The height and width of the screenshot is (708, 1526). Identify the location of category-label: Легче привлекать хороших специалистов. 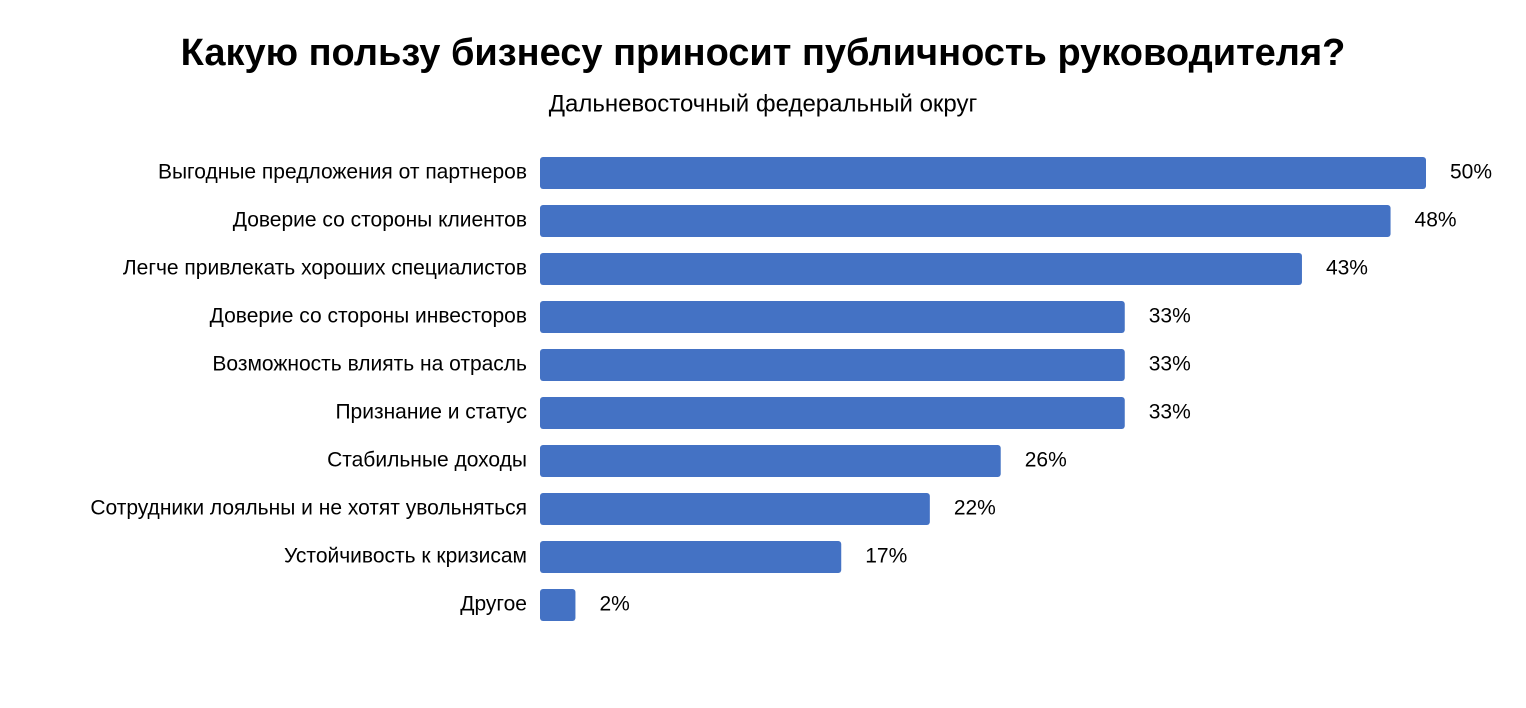
(325, 268).